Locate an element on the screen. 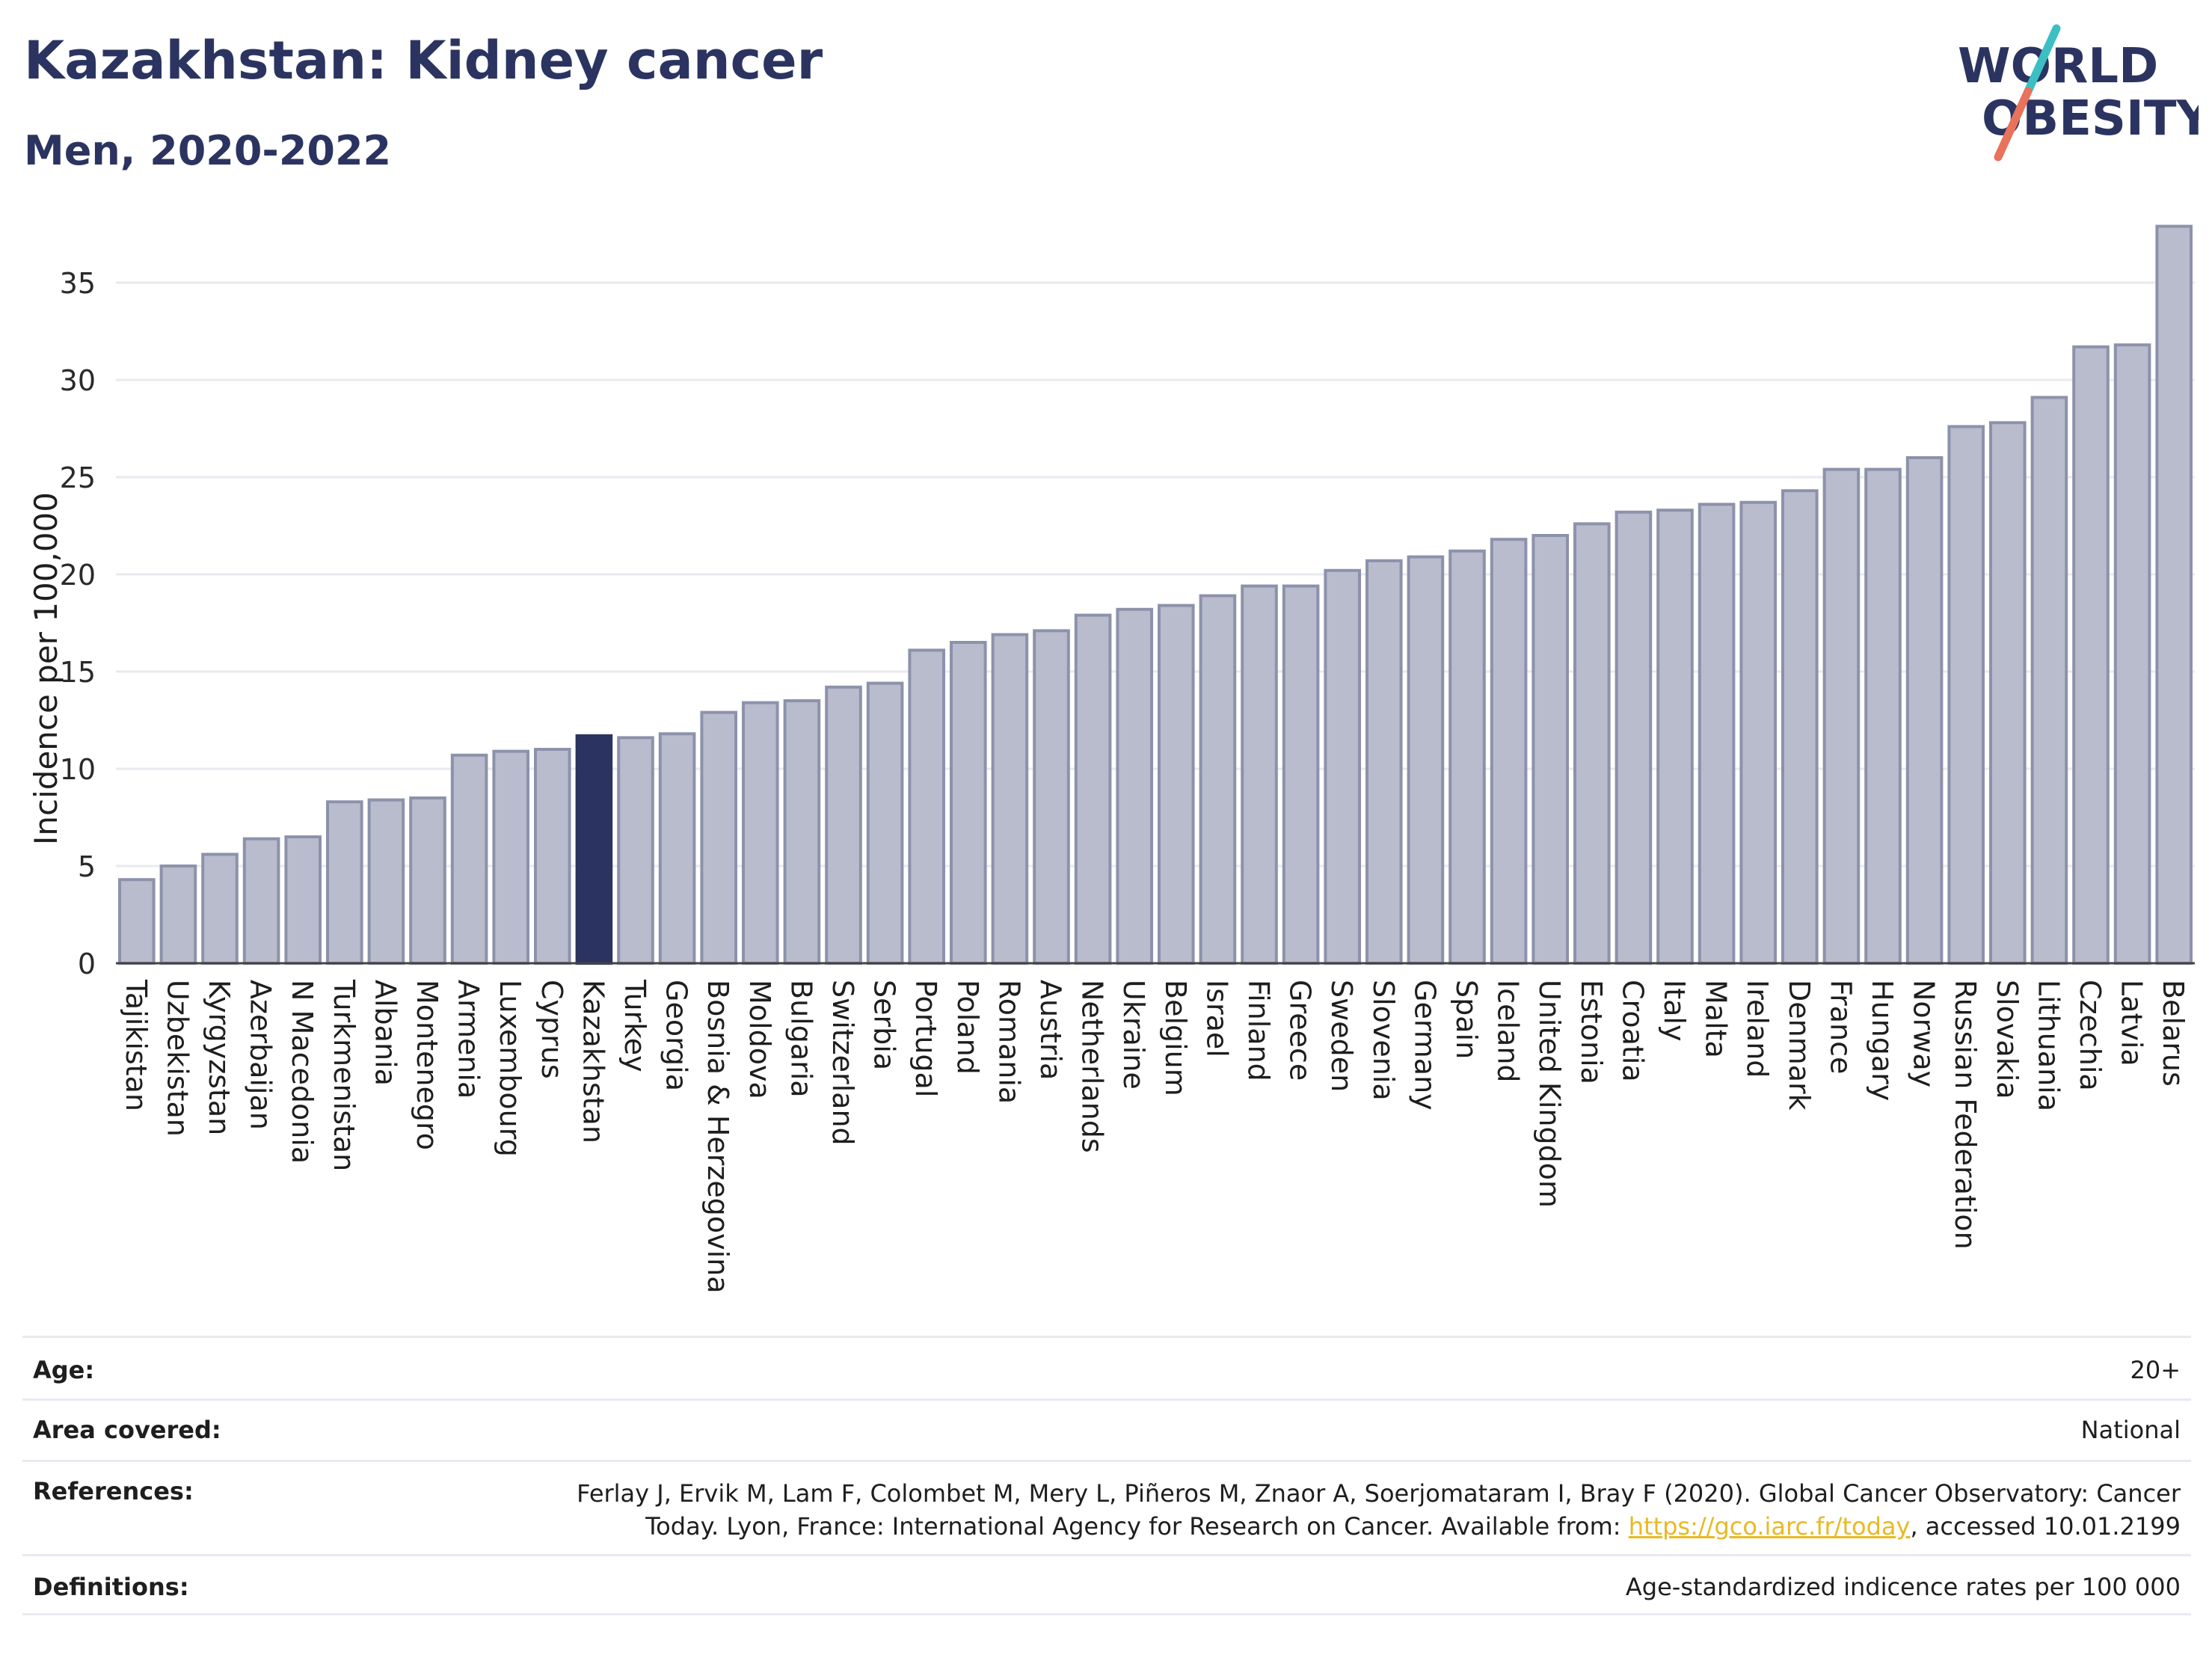  y-tick-label: 20 is located at coordinates (78, 575).